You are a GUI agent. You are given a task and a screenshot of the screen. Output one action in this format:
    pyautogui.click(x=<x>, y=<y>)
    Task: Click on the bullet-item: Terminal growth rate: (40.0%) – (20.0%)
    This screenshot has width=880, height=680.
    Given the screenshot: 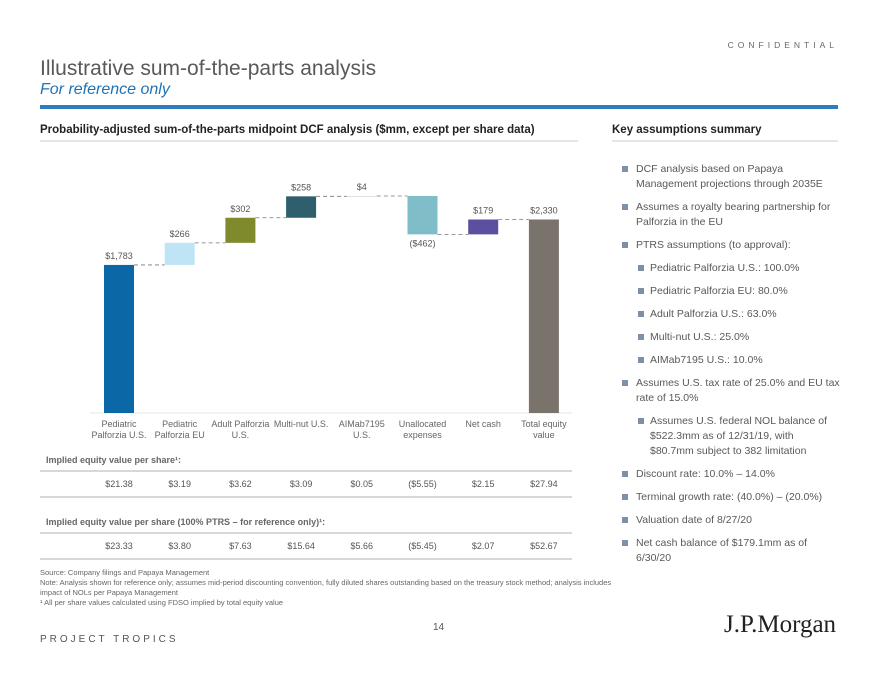 What is the action you would take?
    pyautogui.click(x=726, y=497)
    